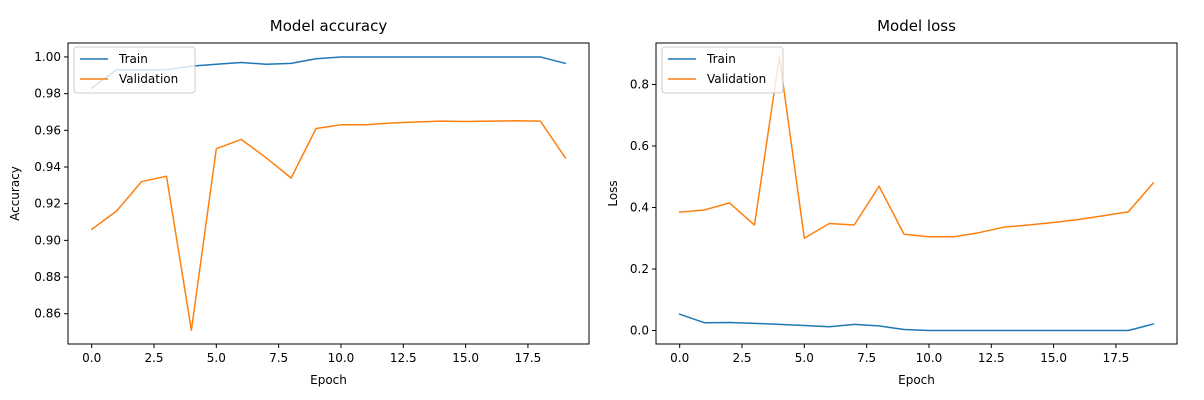 The image size is (1204, 400). I want to click on accuracy-legend-train-label: Train, so click(133, 59).